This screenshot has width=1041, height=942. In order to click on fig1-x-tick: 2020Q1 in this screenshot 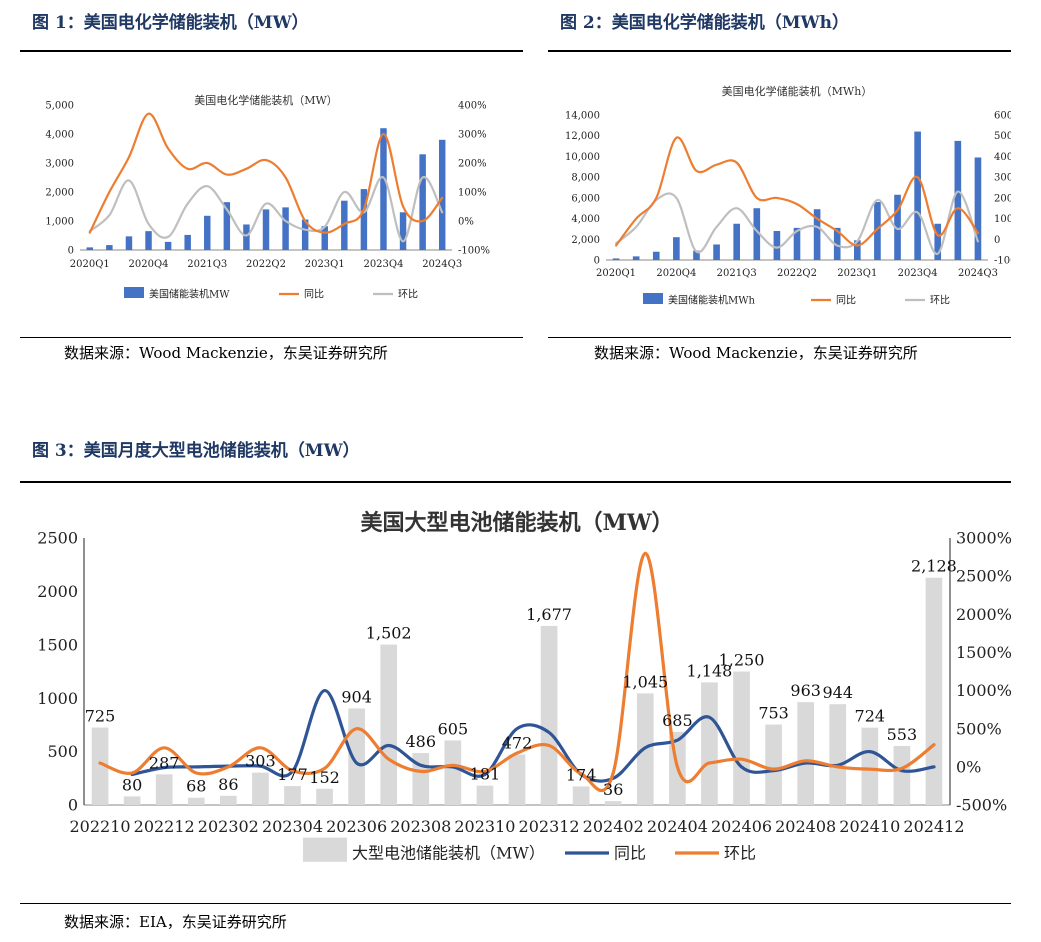, I will do `click(90, 264)`.